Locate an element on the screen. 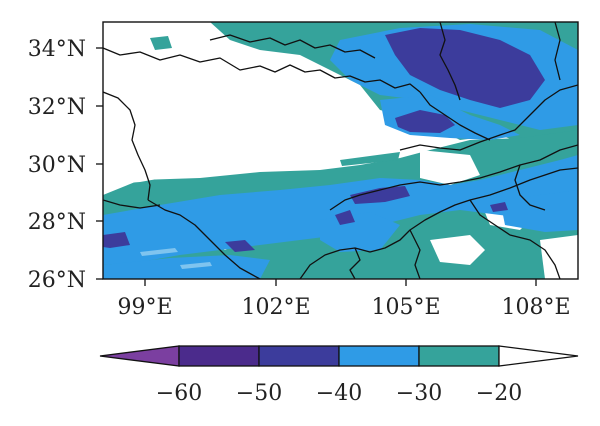  lat-label-26: 26°N is located at coordinates (57, 280).